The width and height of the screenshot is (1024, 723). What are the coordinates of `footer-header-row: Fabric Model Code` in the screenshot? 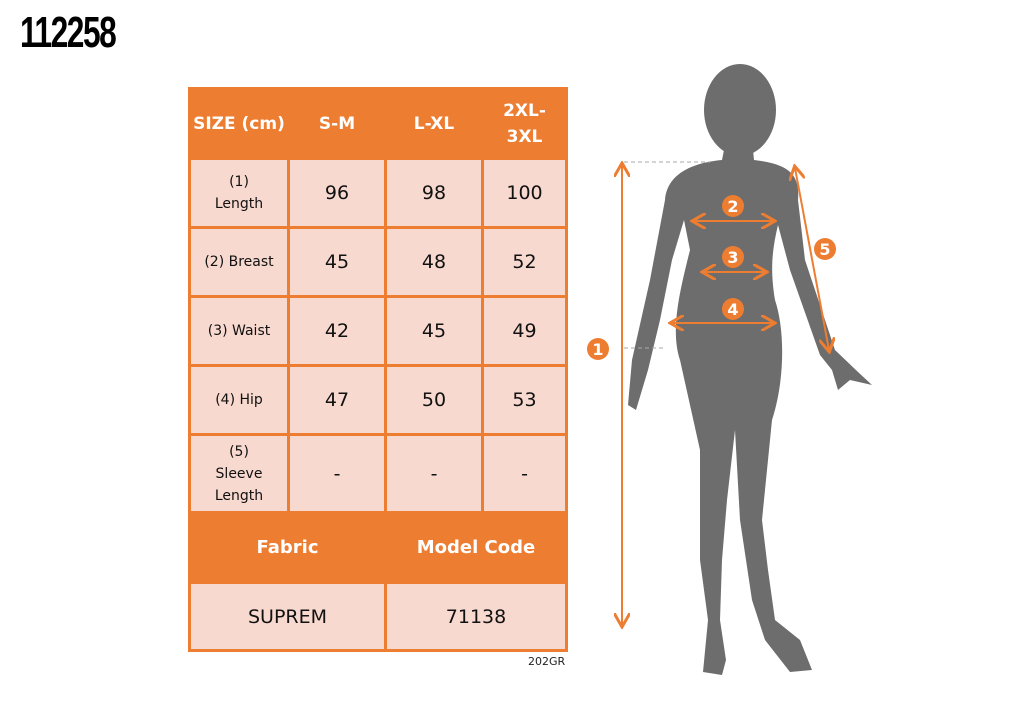 It's located at (378, 547).